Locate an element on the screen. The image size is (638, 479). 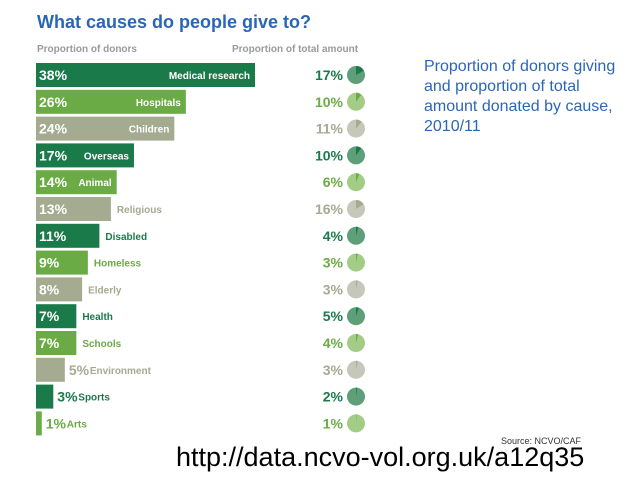
category-label: Animal is located at coordinates (95, 183).